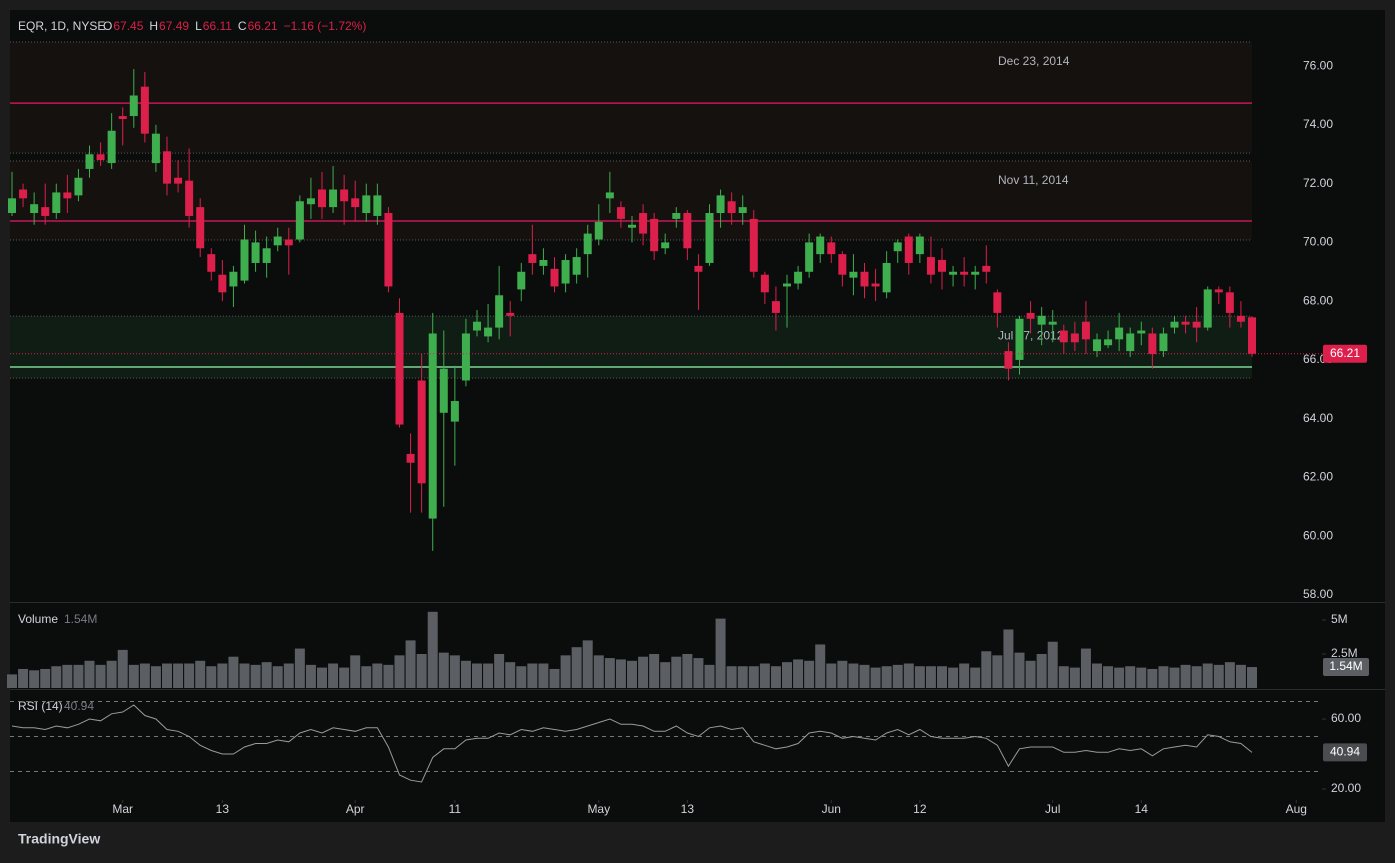  What do you see at coordinates (1318, 535) in the screenshot?
I see `y-tick-label: 60.00` at bounding box center [1318, 535].